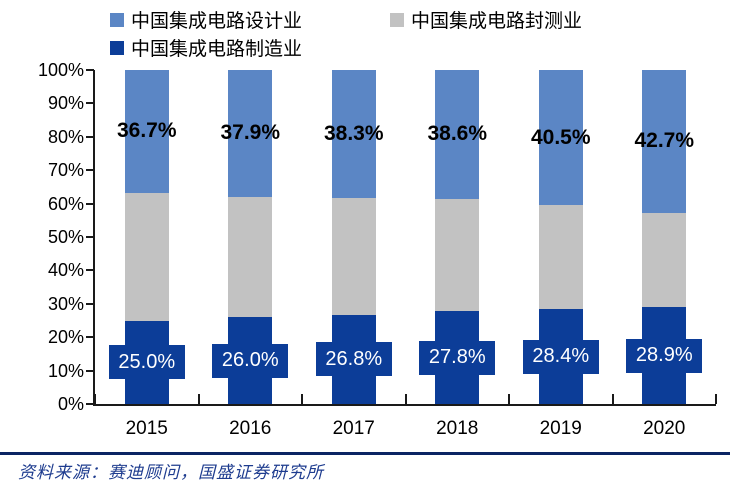  I want to click on x-axis-line, so click(404, 405).